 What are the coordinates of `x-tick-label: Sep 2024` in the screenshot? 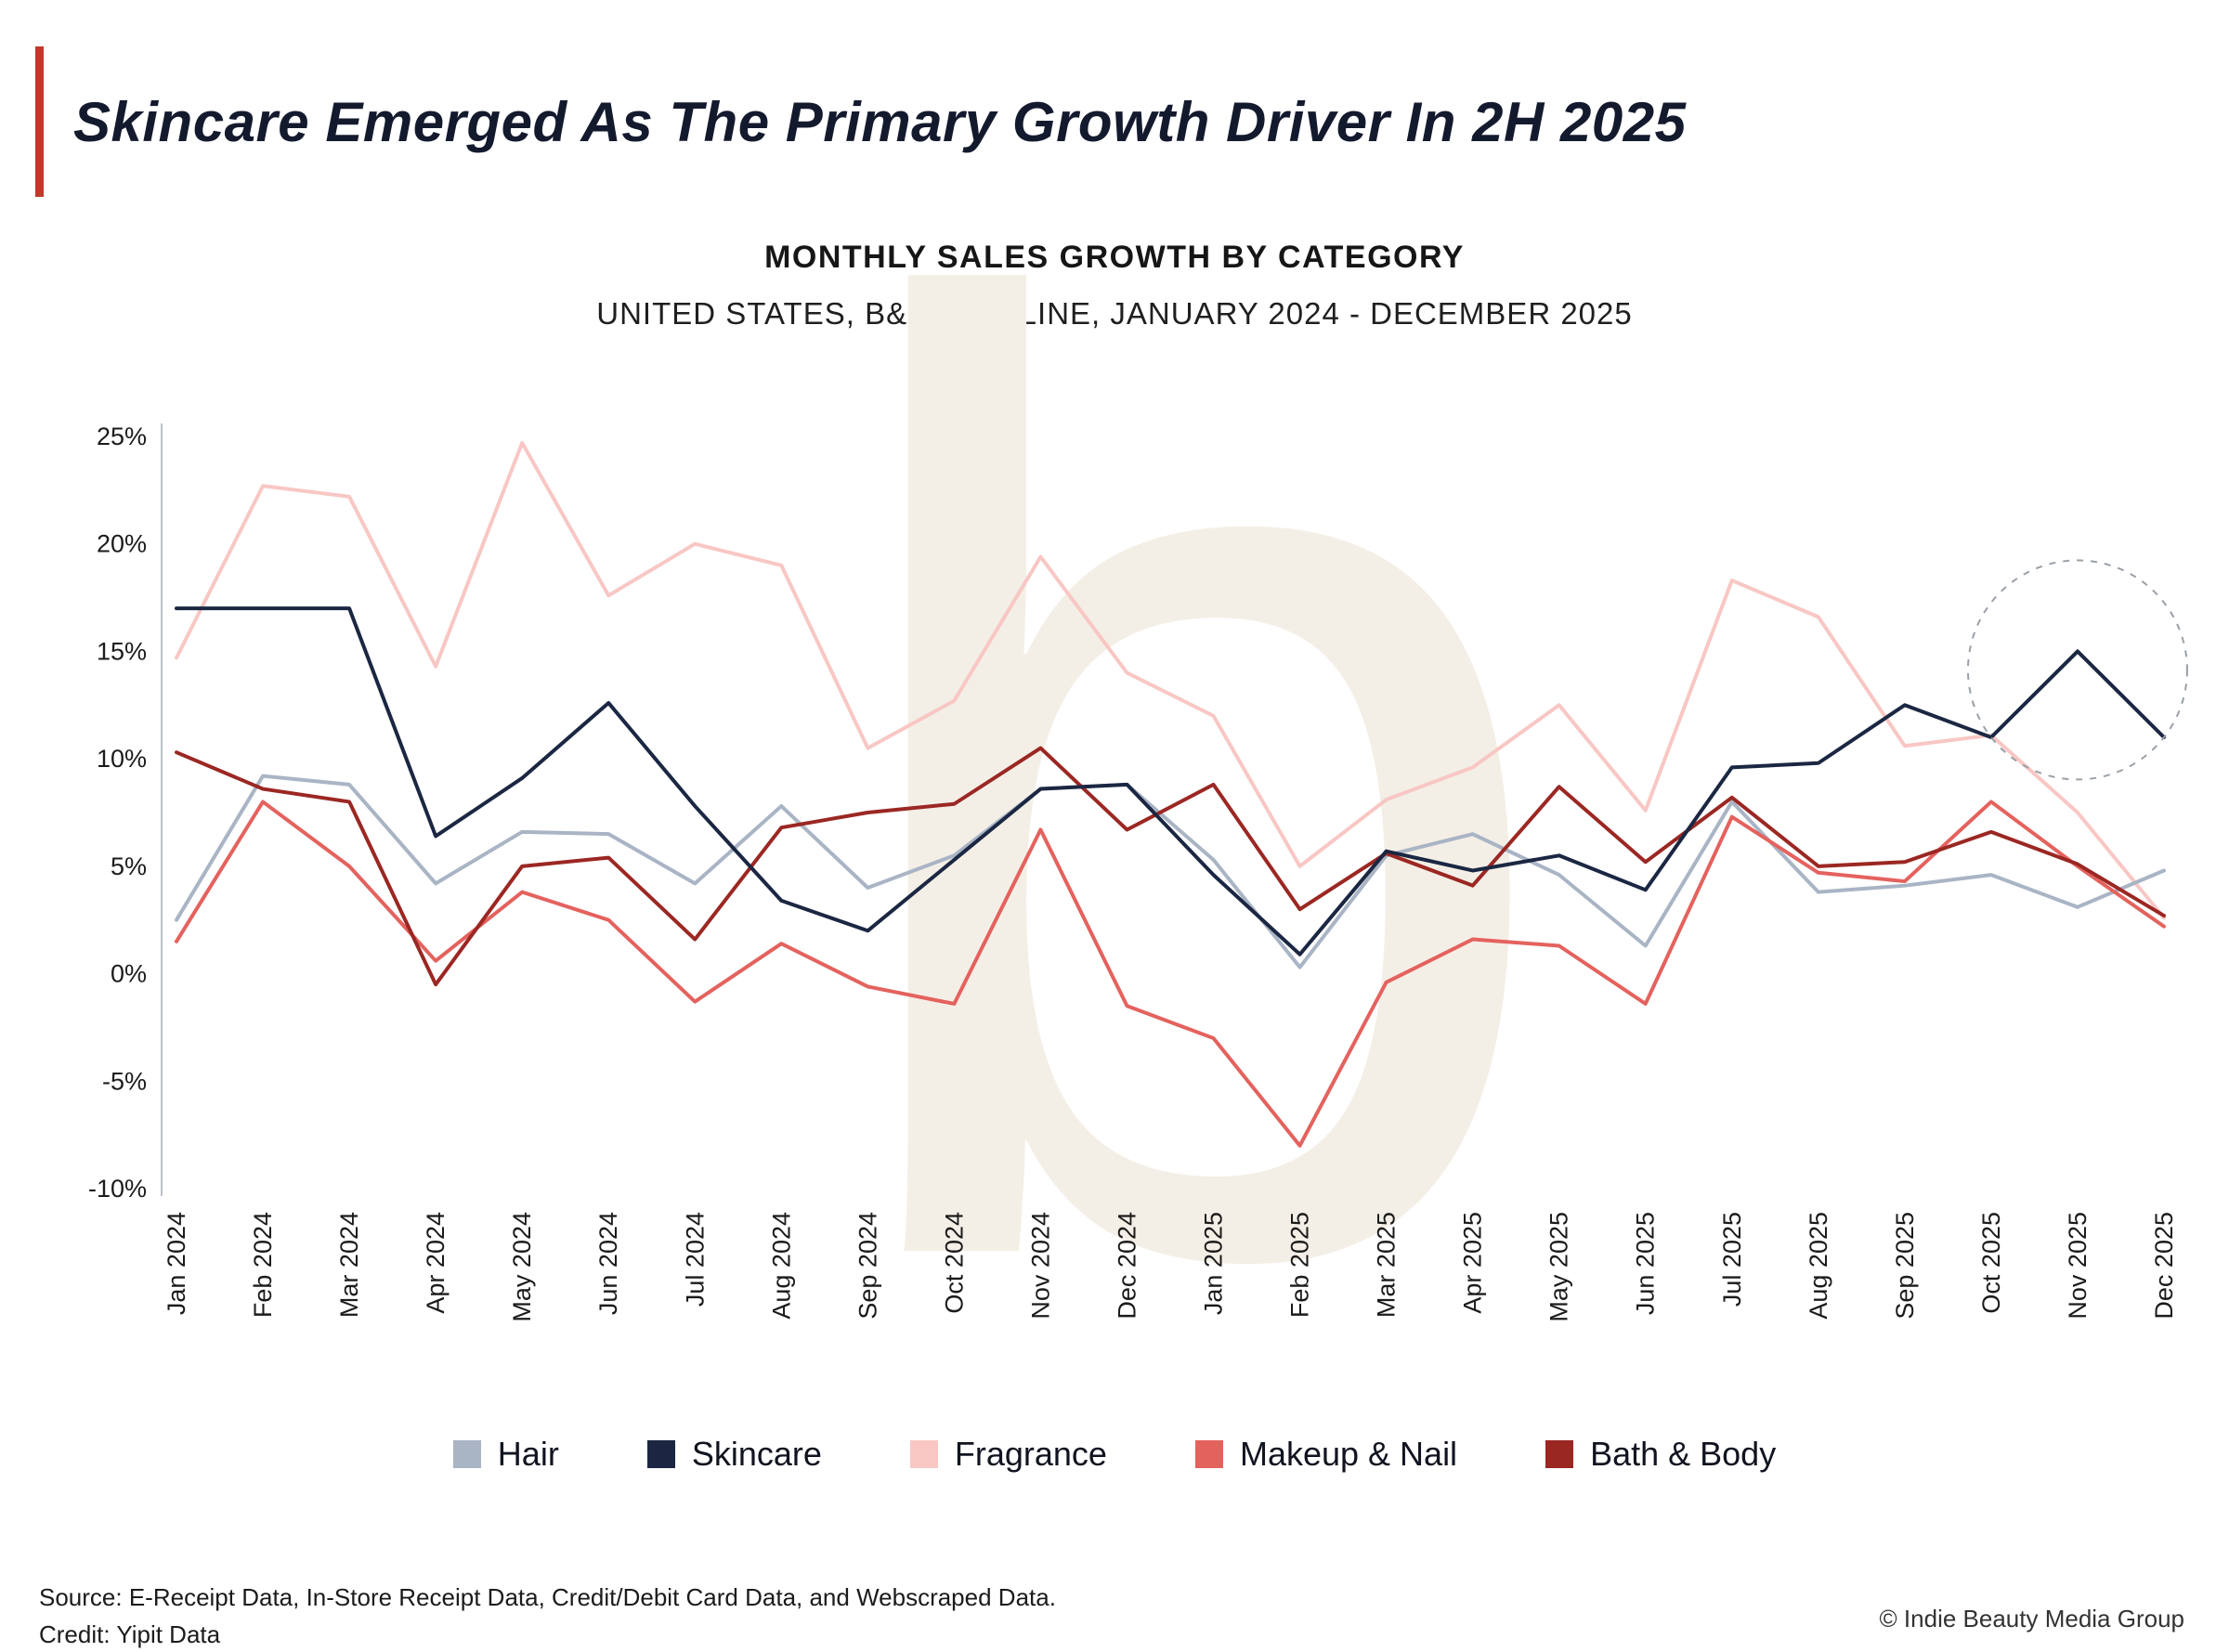 It's located at (867, 1266).